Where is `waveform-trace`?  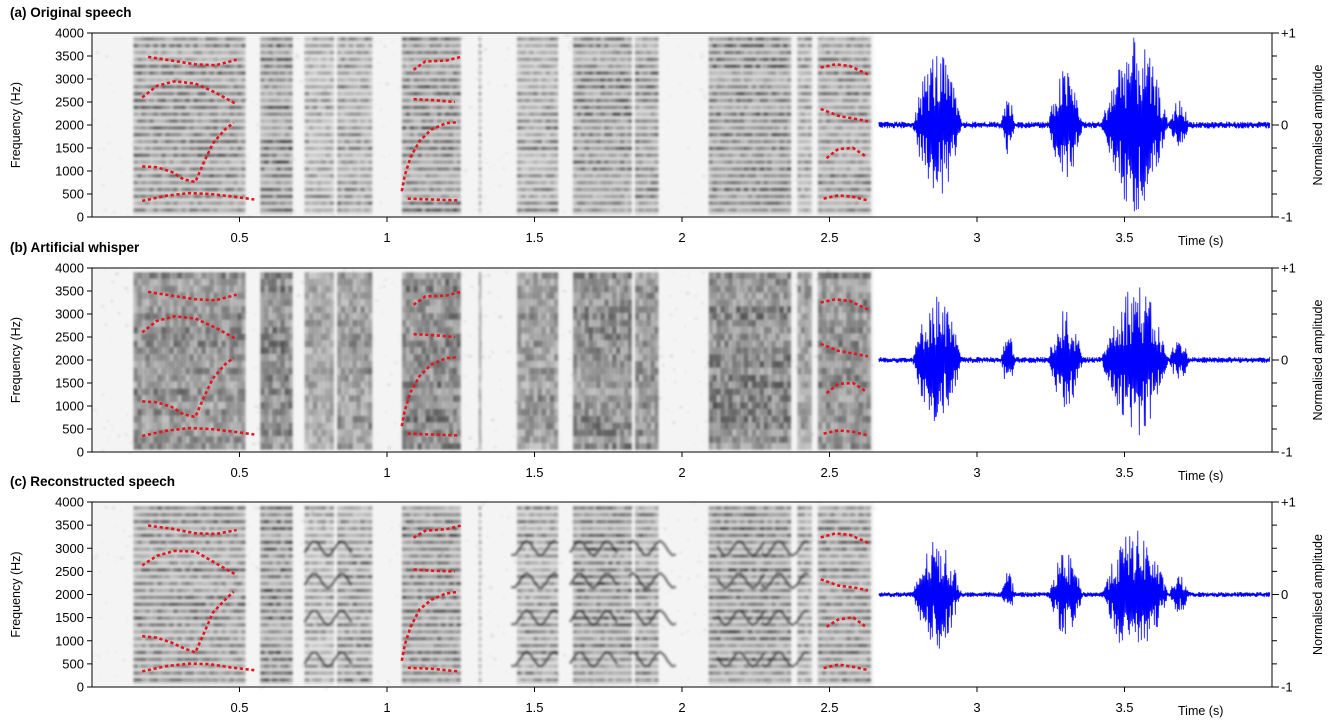
waveform-trace is located at coordinates (1074, 361).